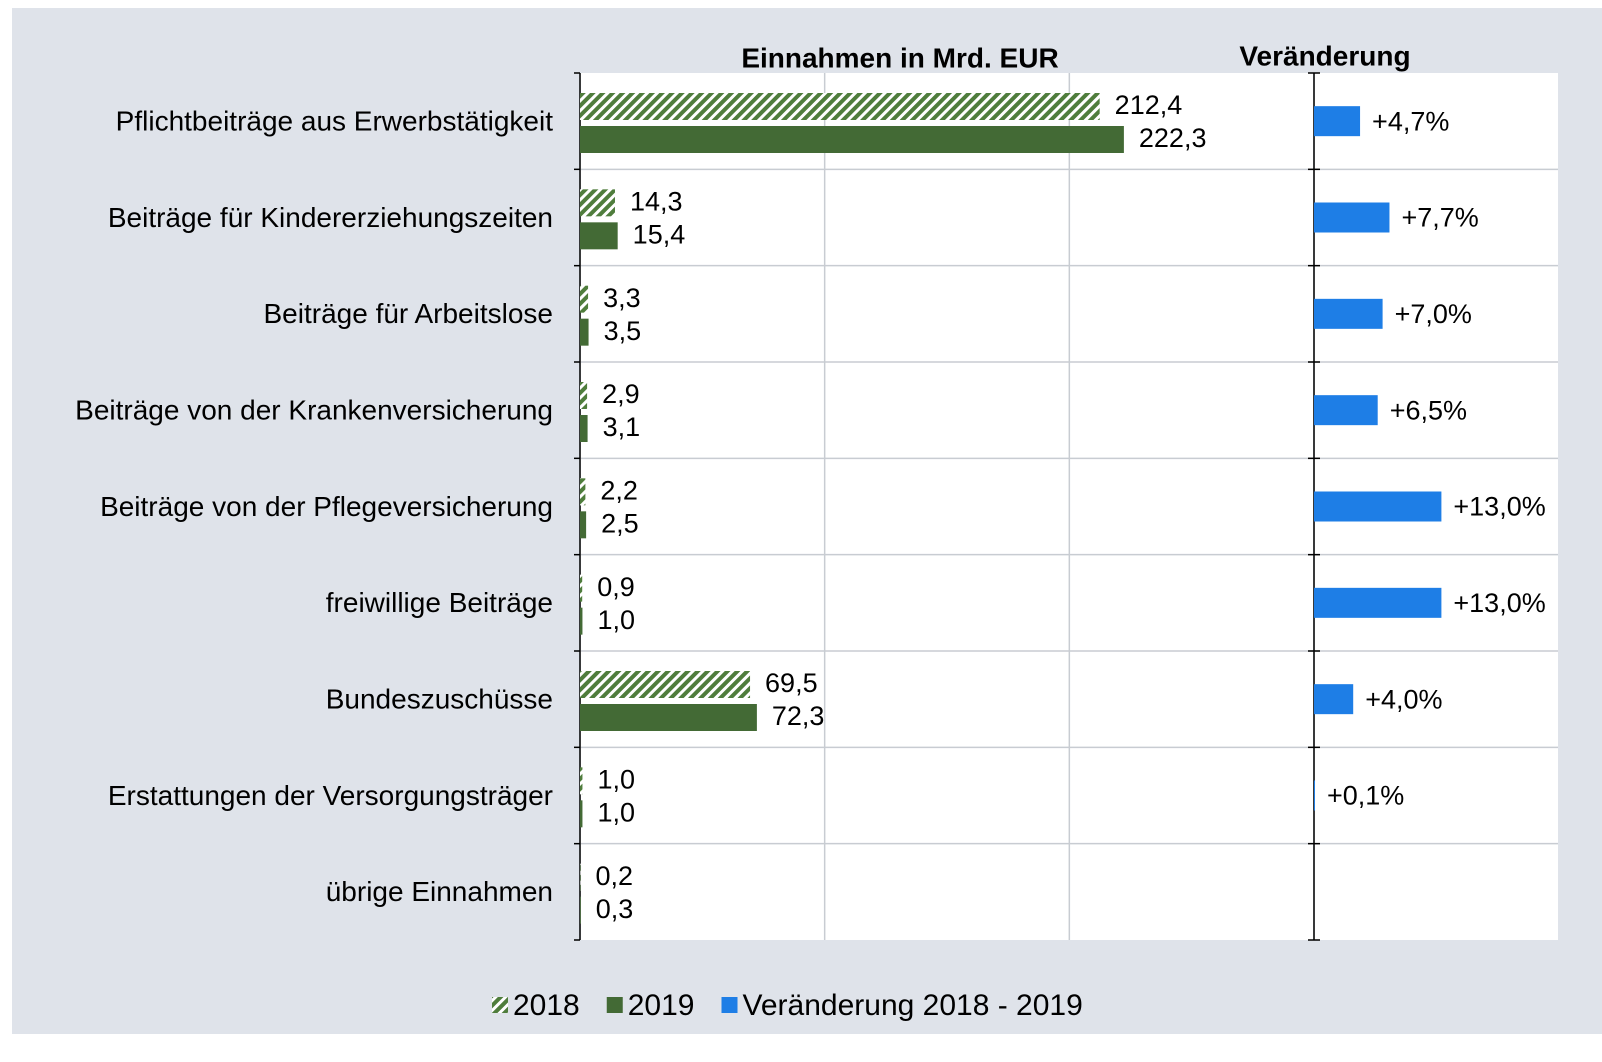 This screenshot has height=1062, width=1602. What do you see at coordinates (1439, 218) in the screenshot?
I see `data-label: +7,7%` at bounding box center [1439, 218].